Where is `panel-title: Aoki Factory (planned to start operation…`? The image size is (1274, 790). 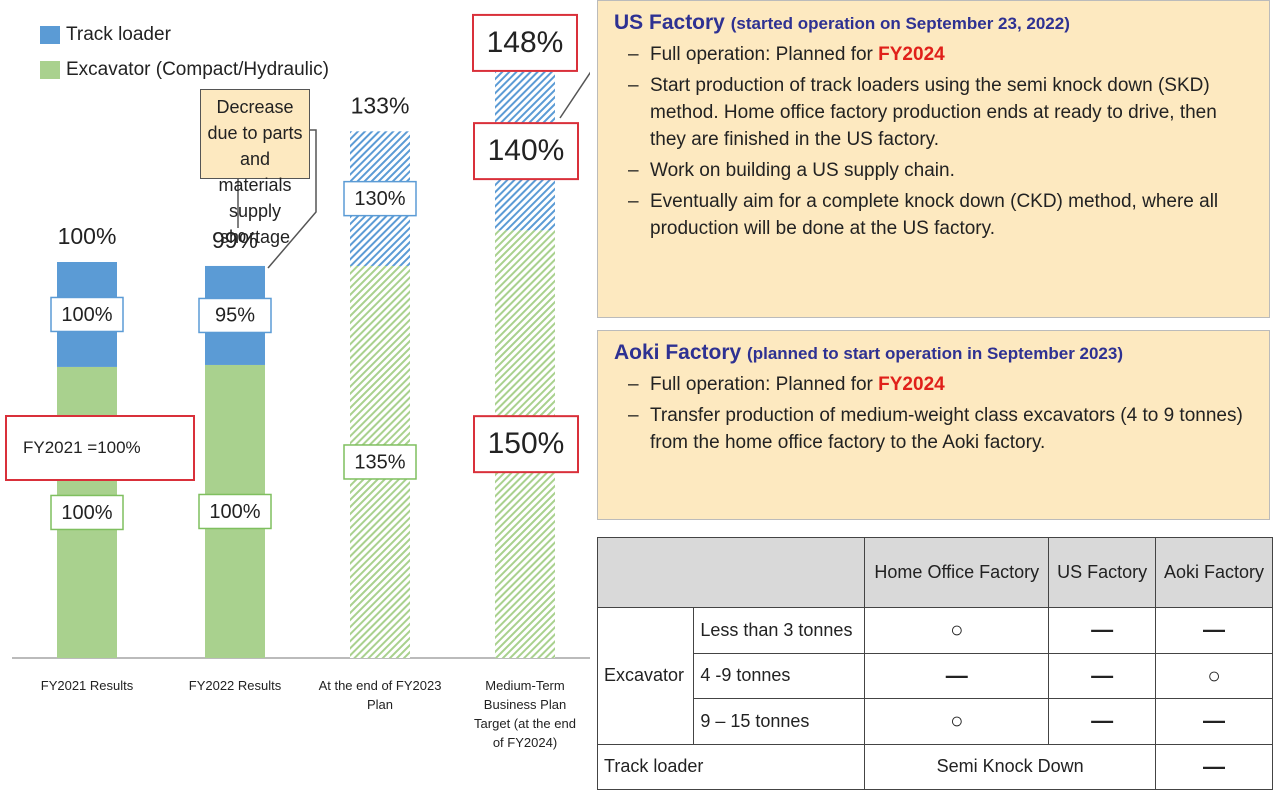
panel-title: Aoki Factory (planned to start operation… is located at coordinates (933, 353).